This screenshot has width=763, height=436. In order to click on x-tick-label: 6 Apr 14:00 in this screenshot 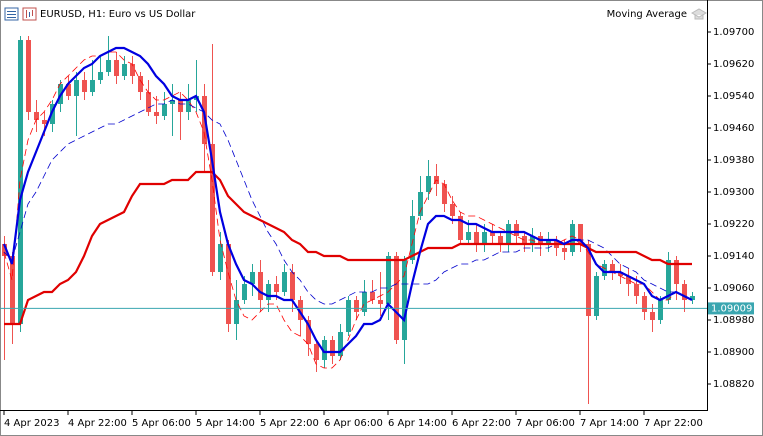, I will do `click(417, 423)`.